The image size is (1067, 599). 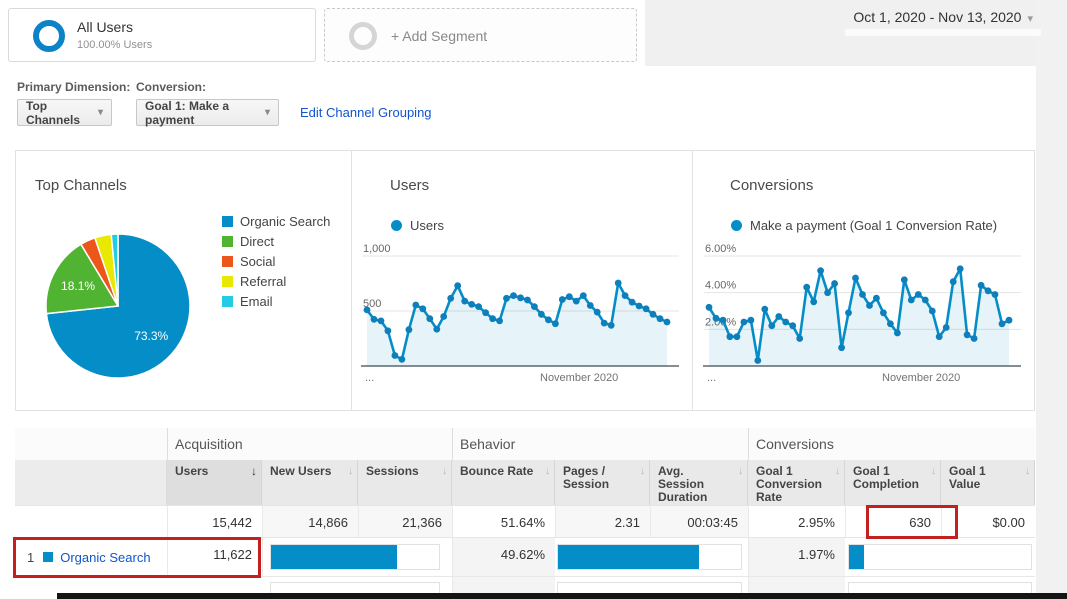 What do you see at coordinates (943, 32) in the screenshot?
I see `date-picker-underline` at bounding box center [943, 32].